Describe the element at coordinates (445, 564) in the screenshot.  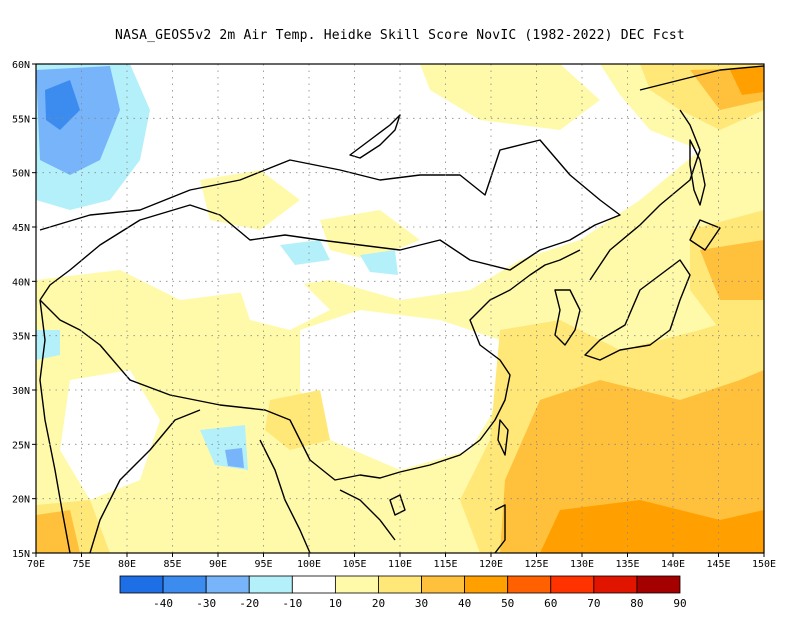
I see `lon-tick-label: 115E` at that location.